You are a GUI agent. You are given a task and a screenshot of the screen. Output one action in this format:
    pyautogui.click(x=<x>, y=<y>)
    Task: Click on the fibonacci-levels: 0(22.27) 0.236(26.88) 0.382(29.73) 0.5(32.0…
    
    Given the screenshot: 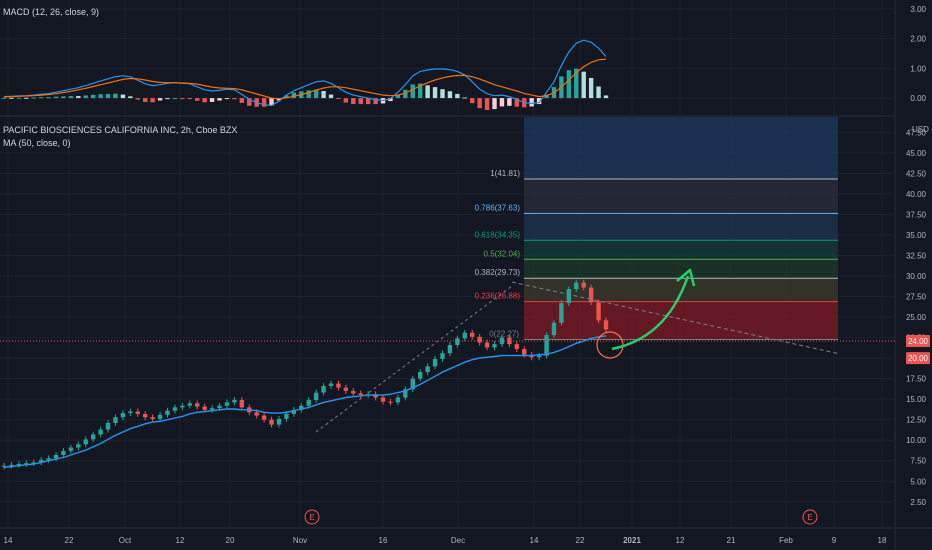 What is the action you would take?
    pyautogui.click(x=656, y=254)
    